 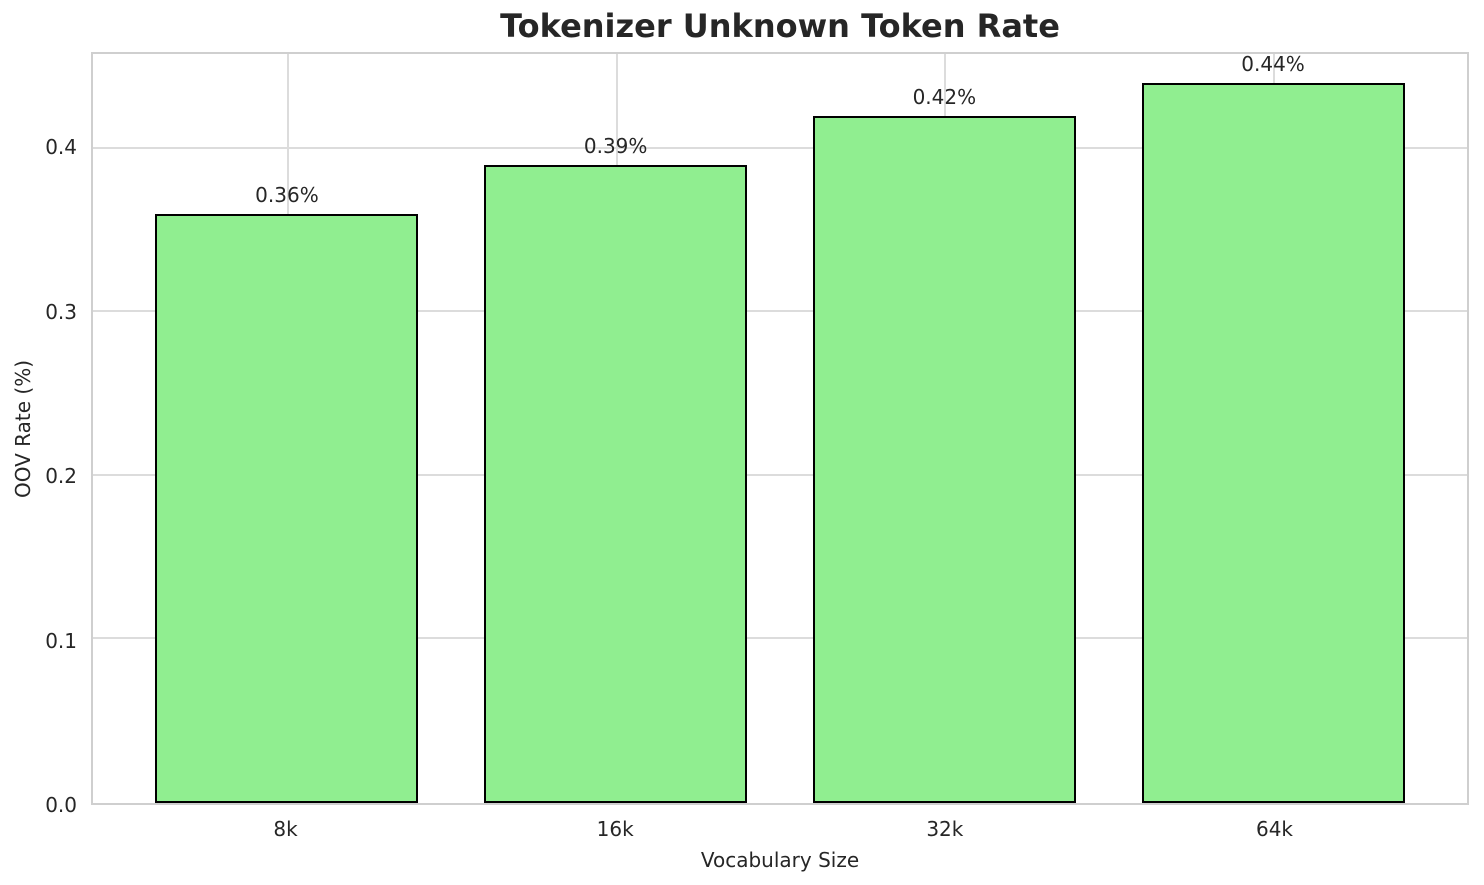 I want to click on bar-value-label: 0.44%, so click(x=1273, y=64).